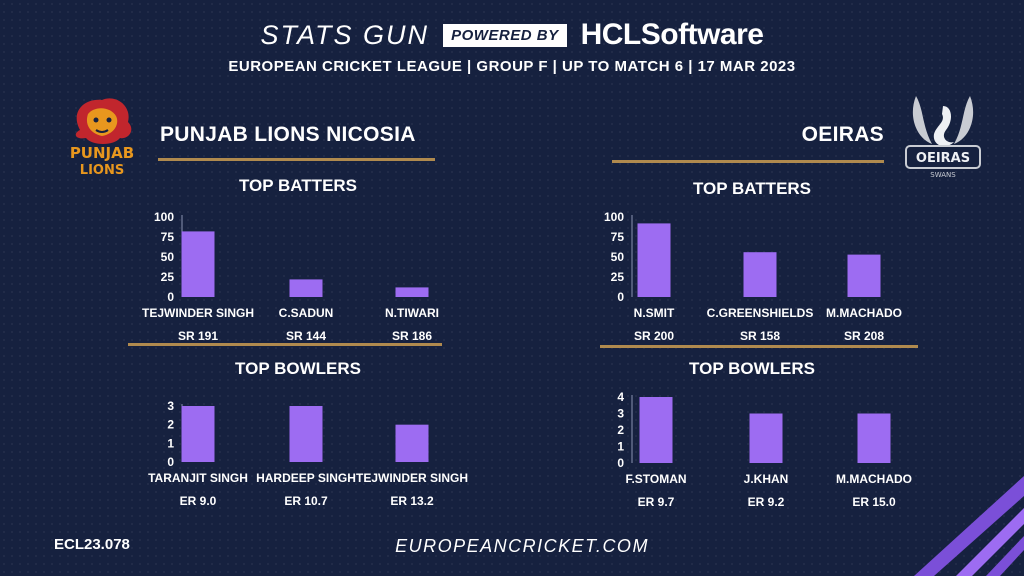  Describe the element at coordinates (102, 138) in the screenshot. I see `punjab-lions-logo: PUNJAB LIONS` at that location.